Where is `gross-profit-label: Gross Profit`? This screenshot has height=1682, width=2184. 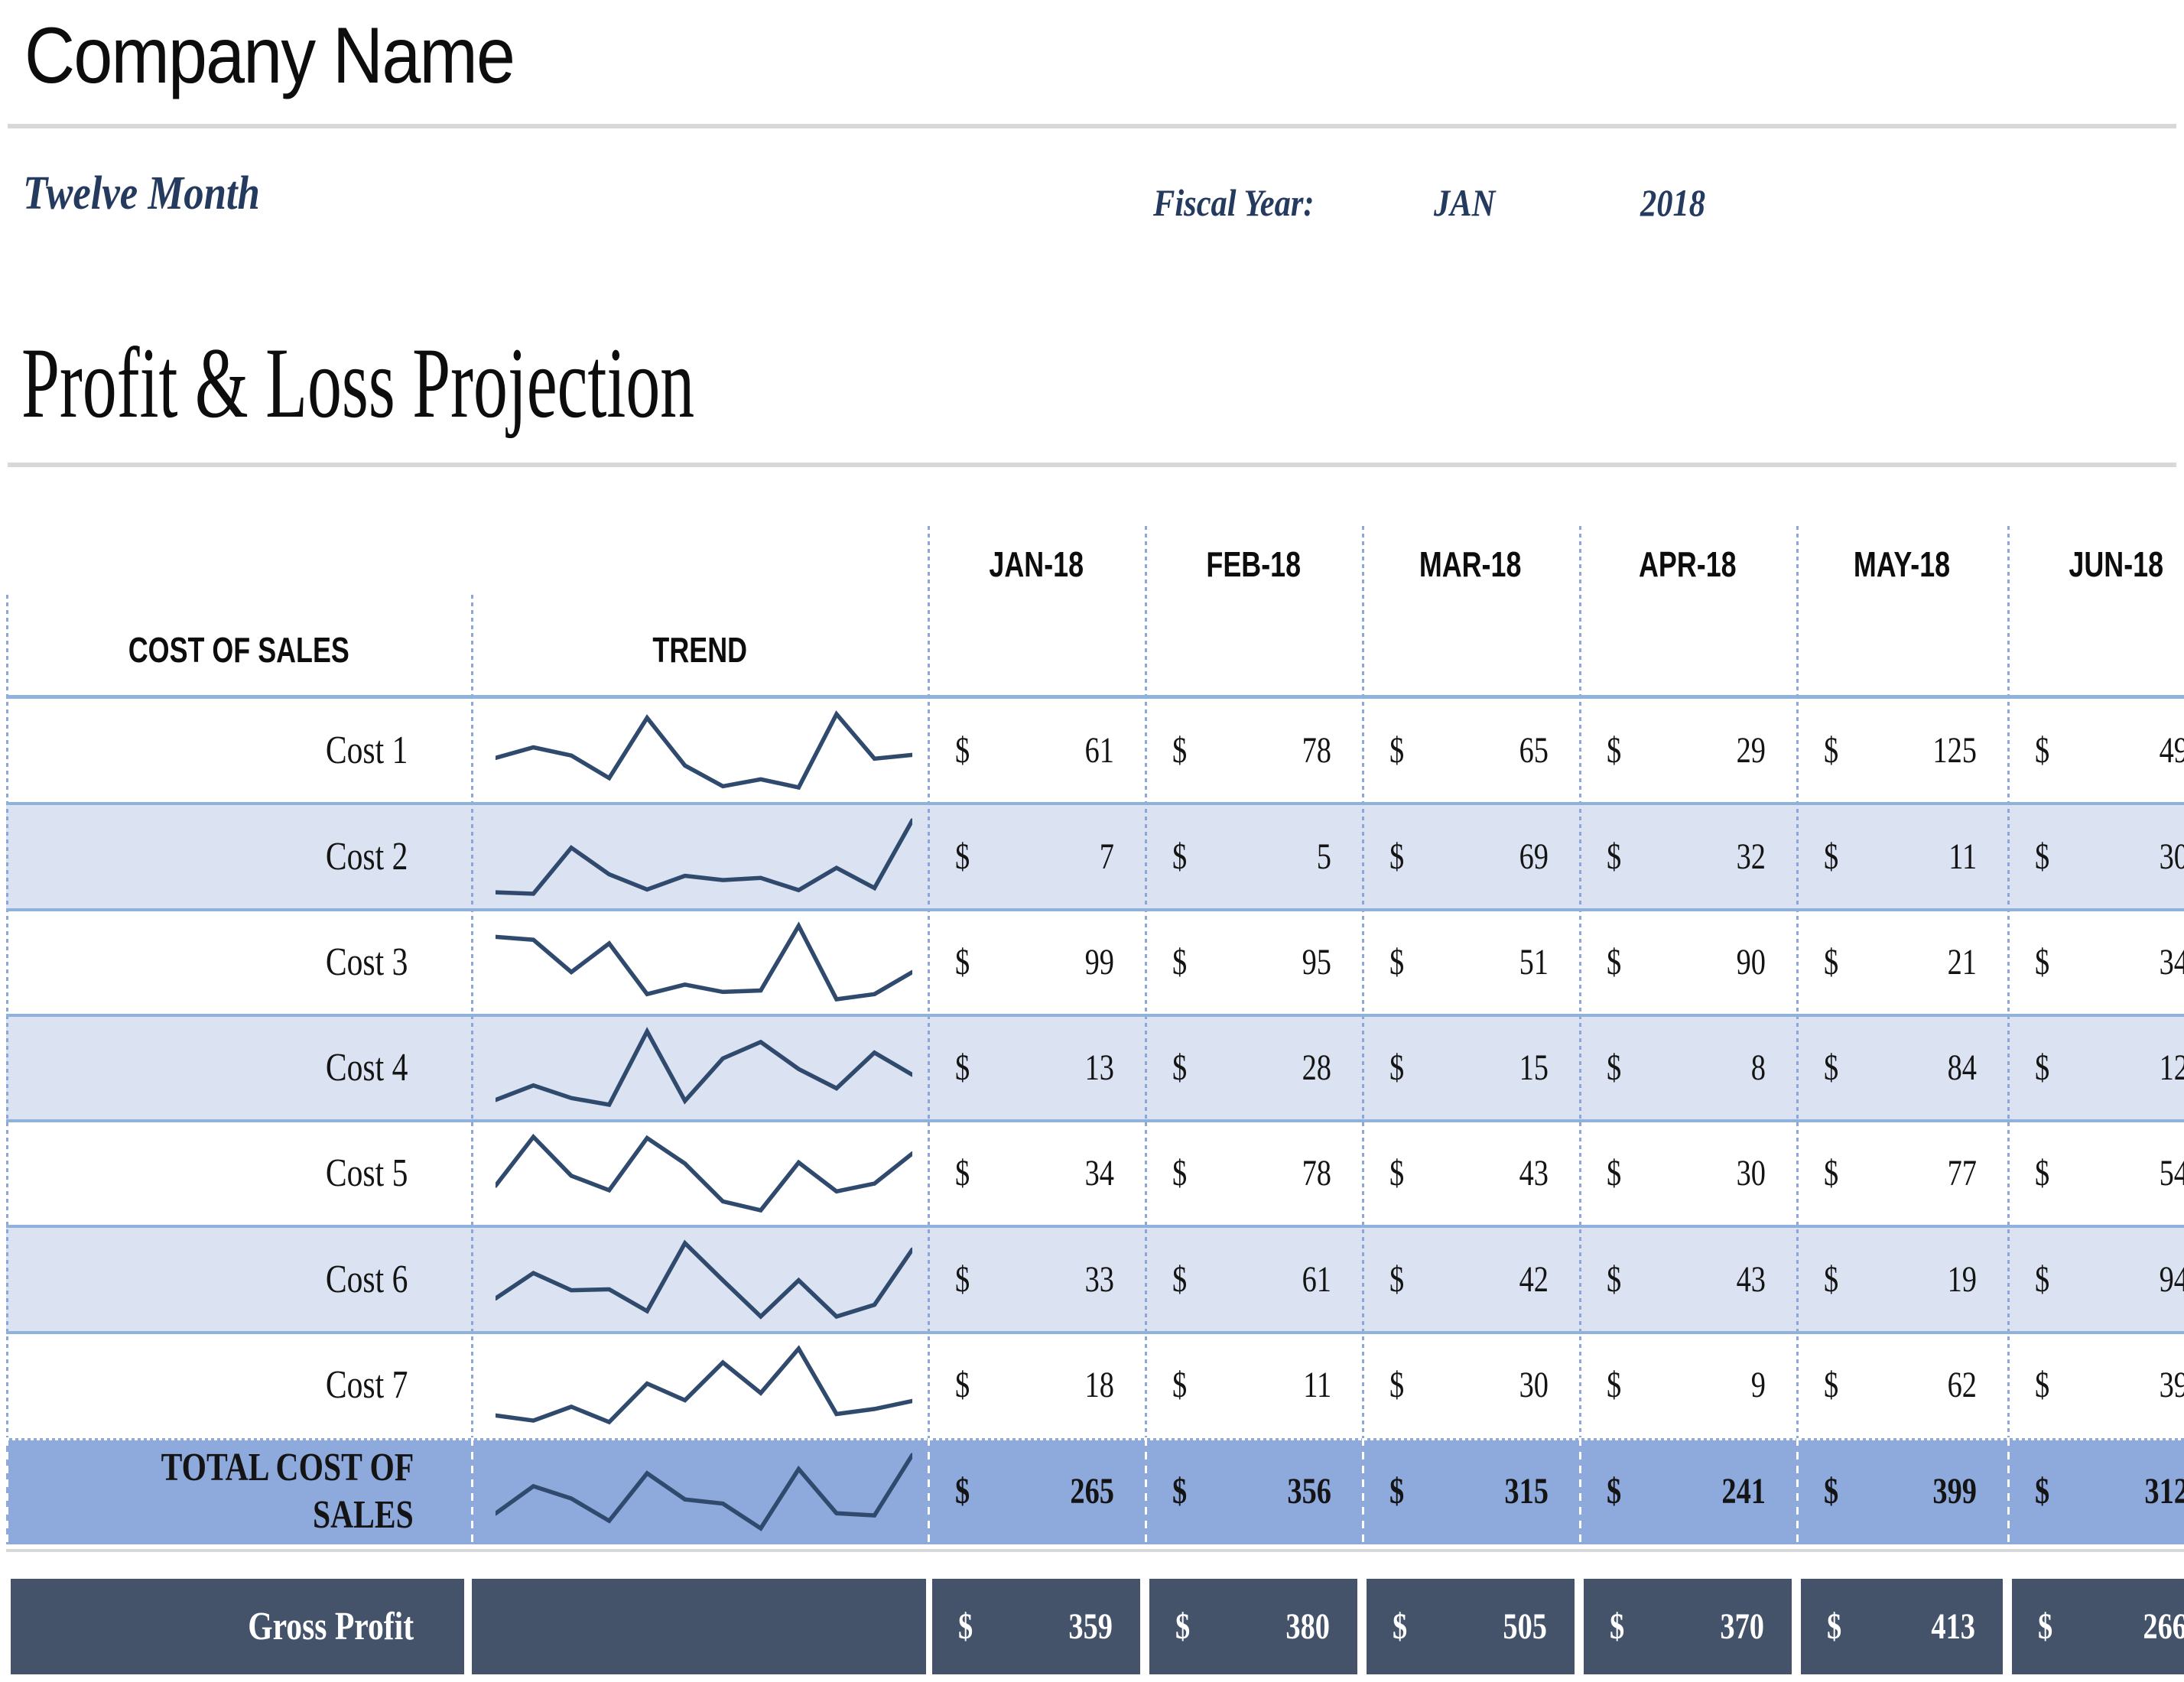
gross-profit-label: Gross Profit is located at coordinates (331, 1626).